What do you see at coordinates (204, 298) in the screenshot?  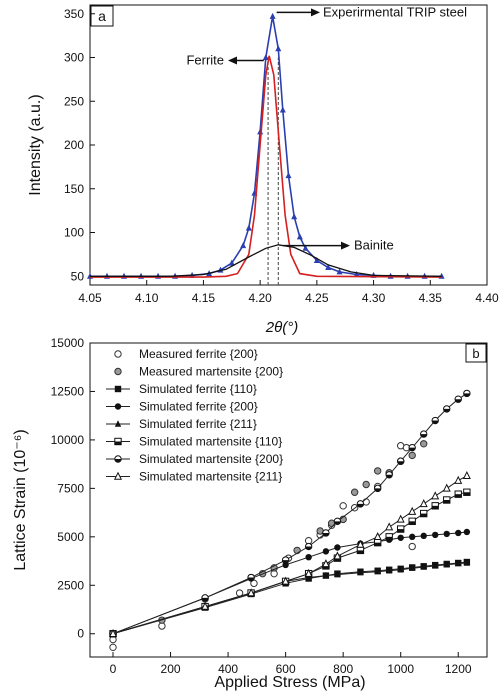 I see `x-tick-label-a: 4.15` at bounding box center [204, 298].